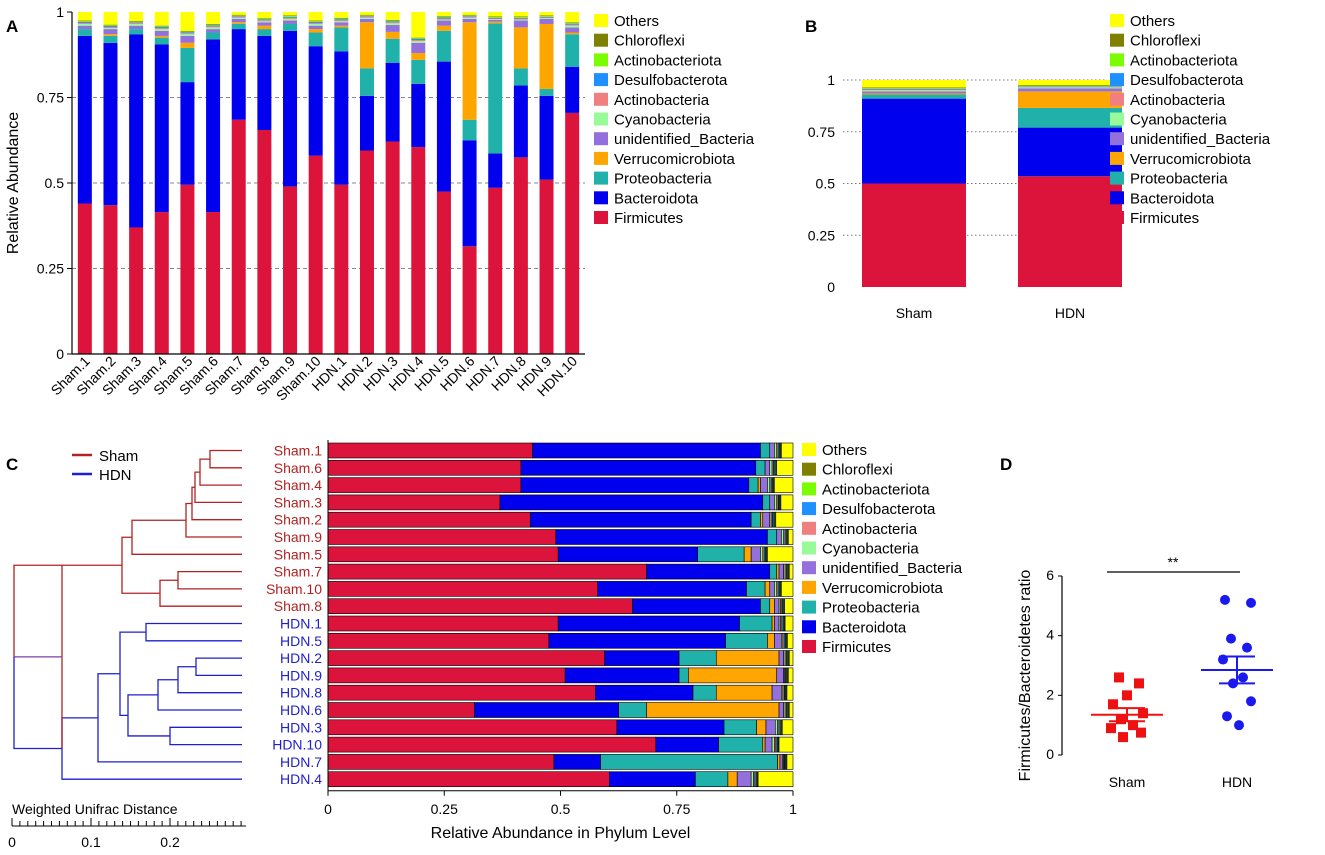  Describe the element at coordinates (1164, 218) in the screenshot. I see `legend-label-firmicutes: Firmicutes` at that location.